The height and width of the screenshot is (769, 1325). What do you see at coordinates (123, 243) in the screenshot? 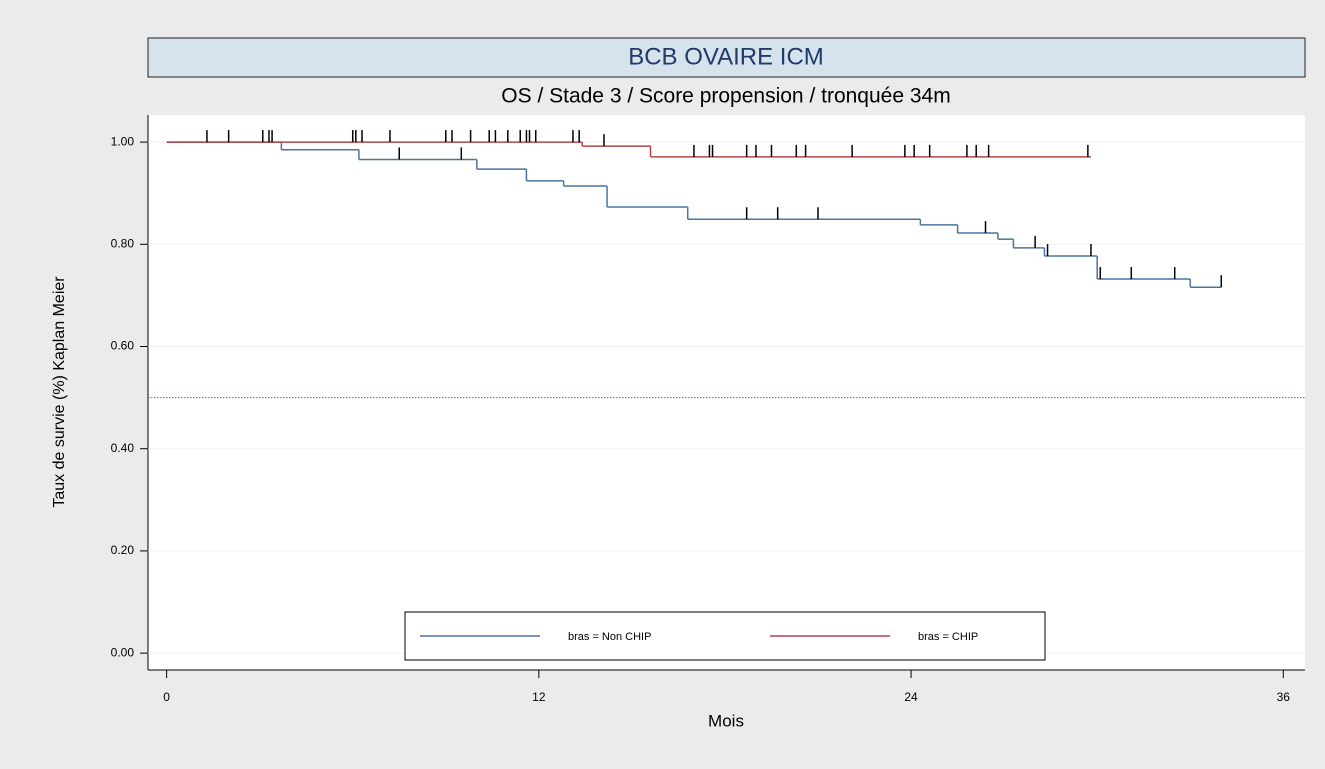
I see `y-tick-label: 0.80` at bounding box center [123, 243].